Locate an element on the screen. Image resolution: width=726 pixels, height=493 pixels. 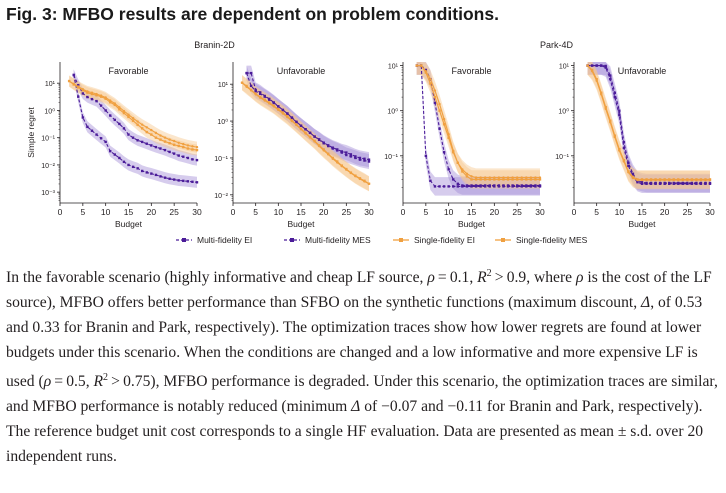
panel-title: Favorable is located at coordinates (128, 71).